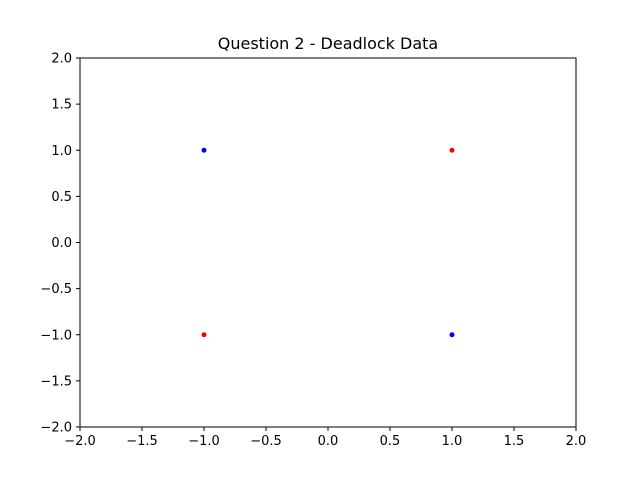 The width and height of the screenshot is (640, 480). Describe the element at coordinates (61, 197) in the screenshot. I see `y-tick-label: 0.5` at that location.